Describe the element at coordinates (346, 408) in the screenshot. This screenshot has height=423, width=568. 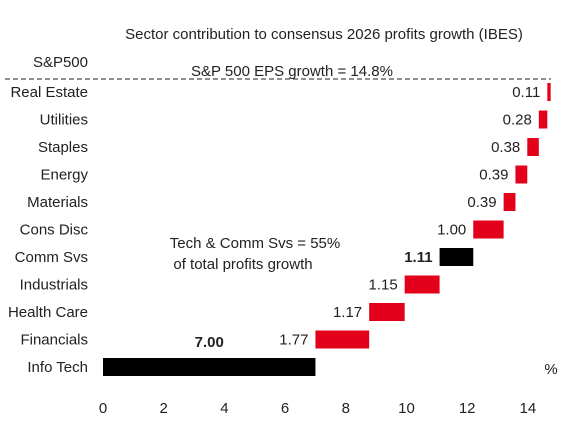
I see `x-tick-label: 8` at that location.